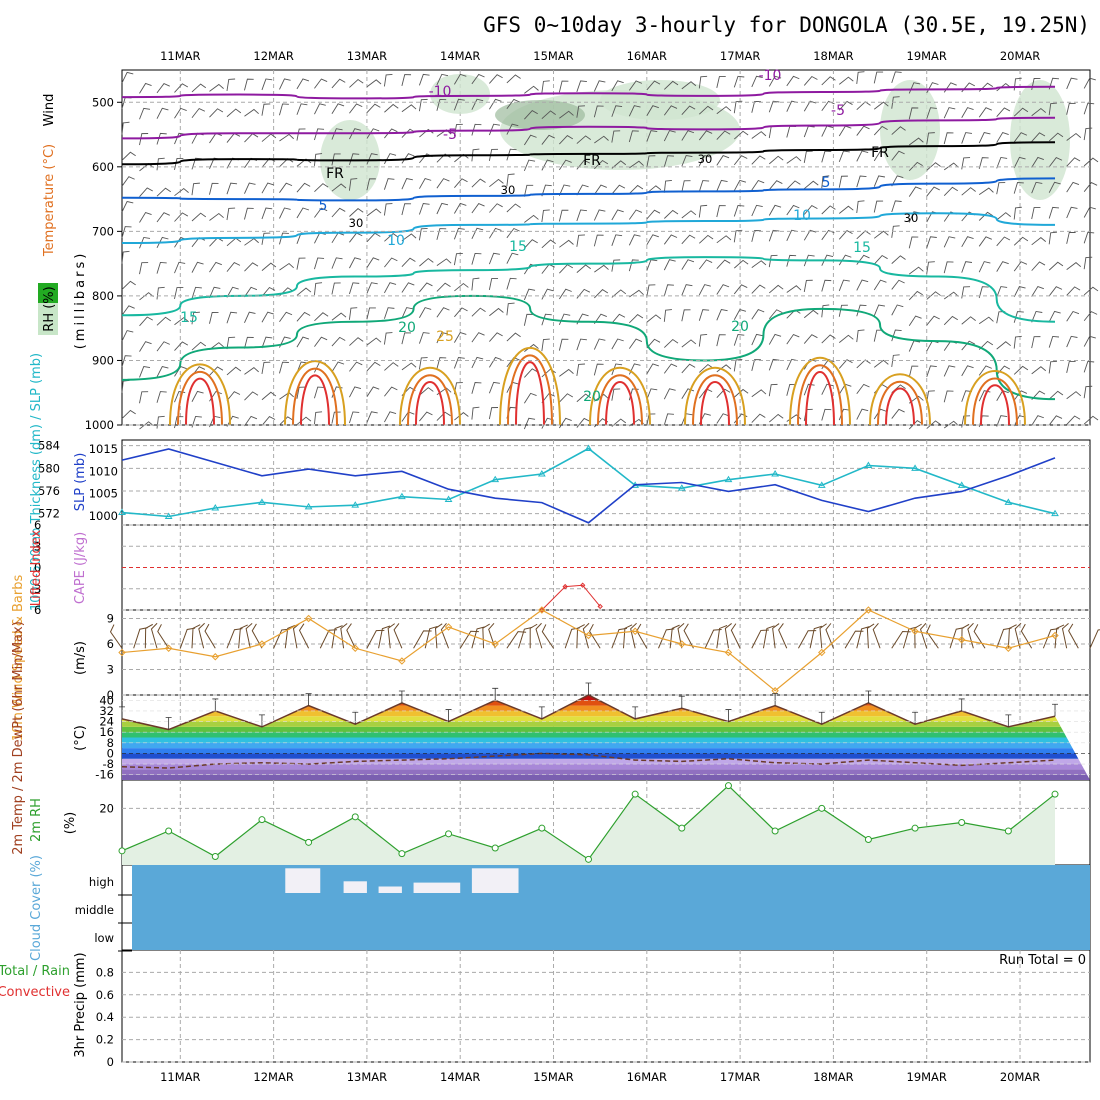  Describe the element at coordinates (559, 908) in the screenshot. I see `cloud-cover-panel: high middle low Cloud Cover (%)` at that location.